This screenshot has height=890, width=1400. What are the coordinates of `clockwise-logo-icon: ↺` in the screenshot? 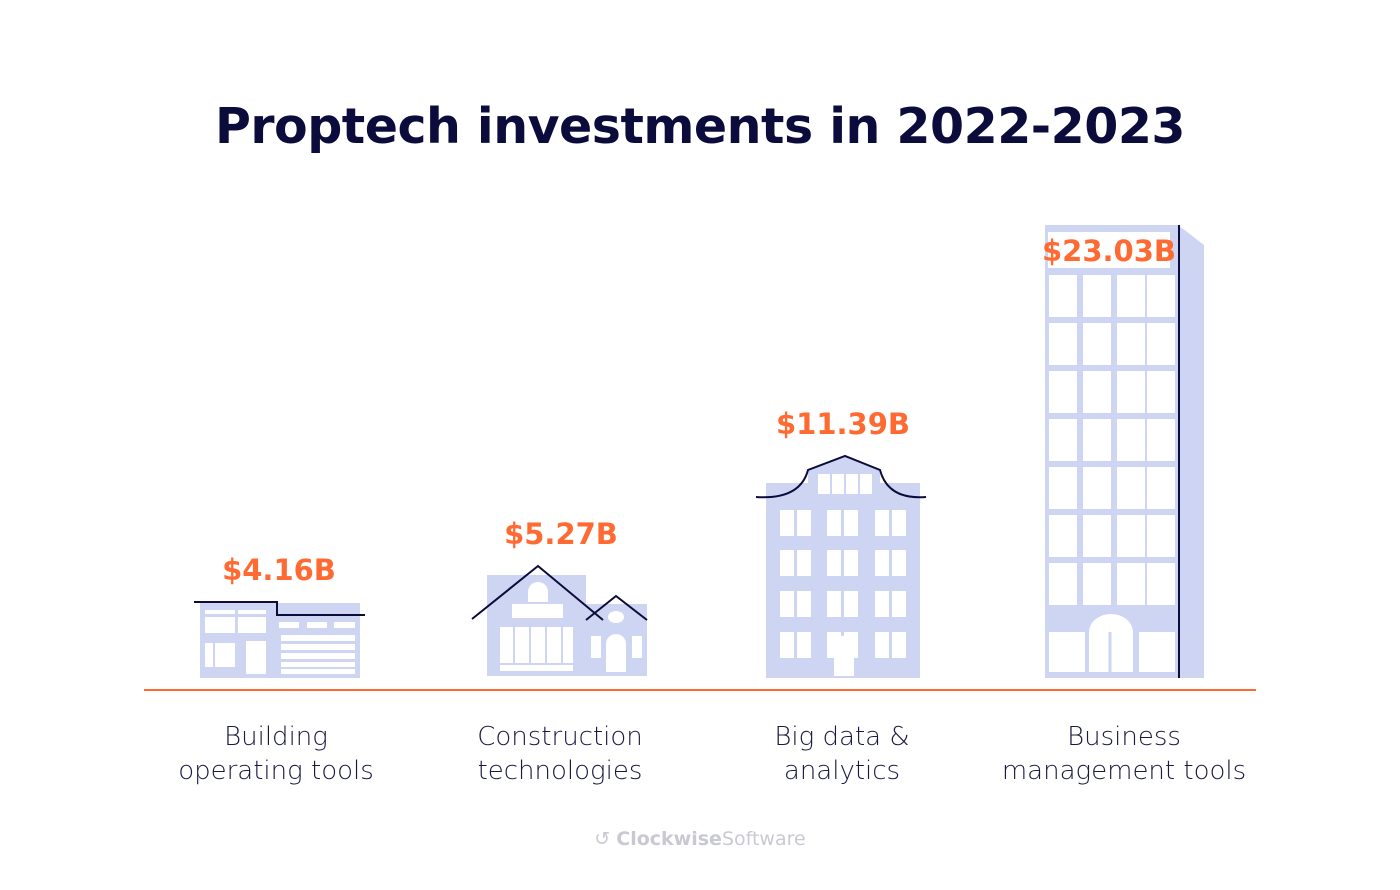 It's located at (602, 839).